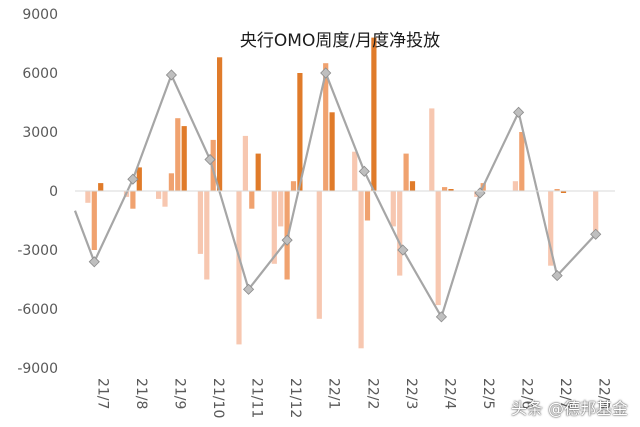 Image resolution: width=640 pixels, height=427 pixels. I want to click on y-tick-label: -6000, so click(37, 310).